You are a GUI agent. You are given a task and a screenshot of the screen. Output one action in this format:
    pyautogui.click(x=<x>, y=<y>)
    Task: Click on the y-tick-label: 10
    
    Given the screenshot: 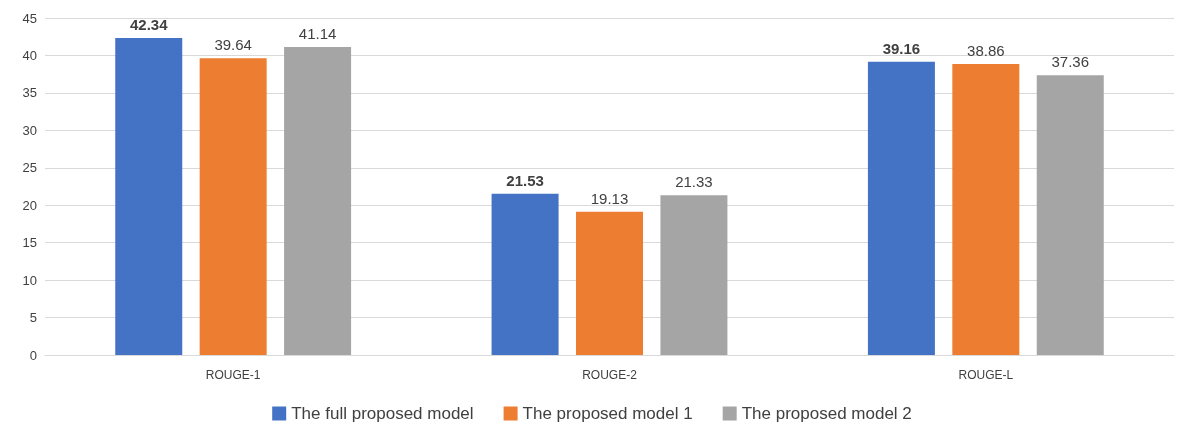 What is the action you would take?
    pyautogui.click(x=29, y=280)
    